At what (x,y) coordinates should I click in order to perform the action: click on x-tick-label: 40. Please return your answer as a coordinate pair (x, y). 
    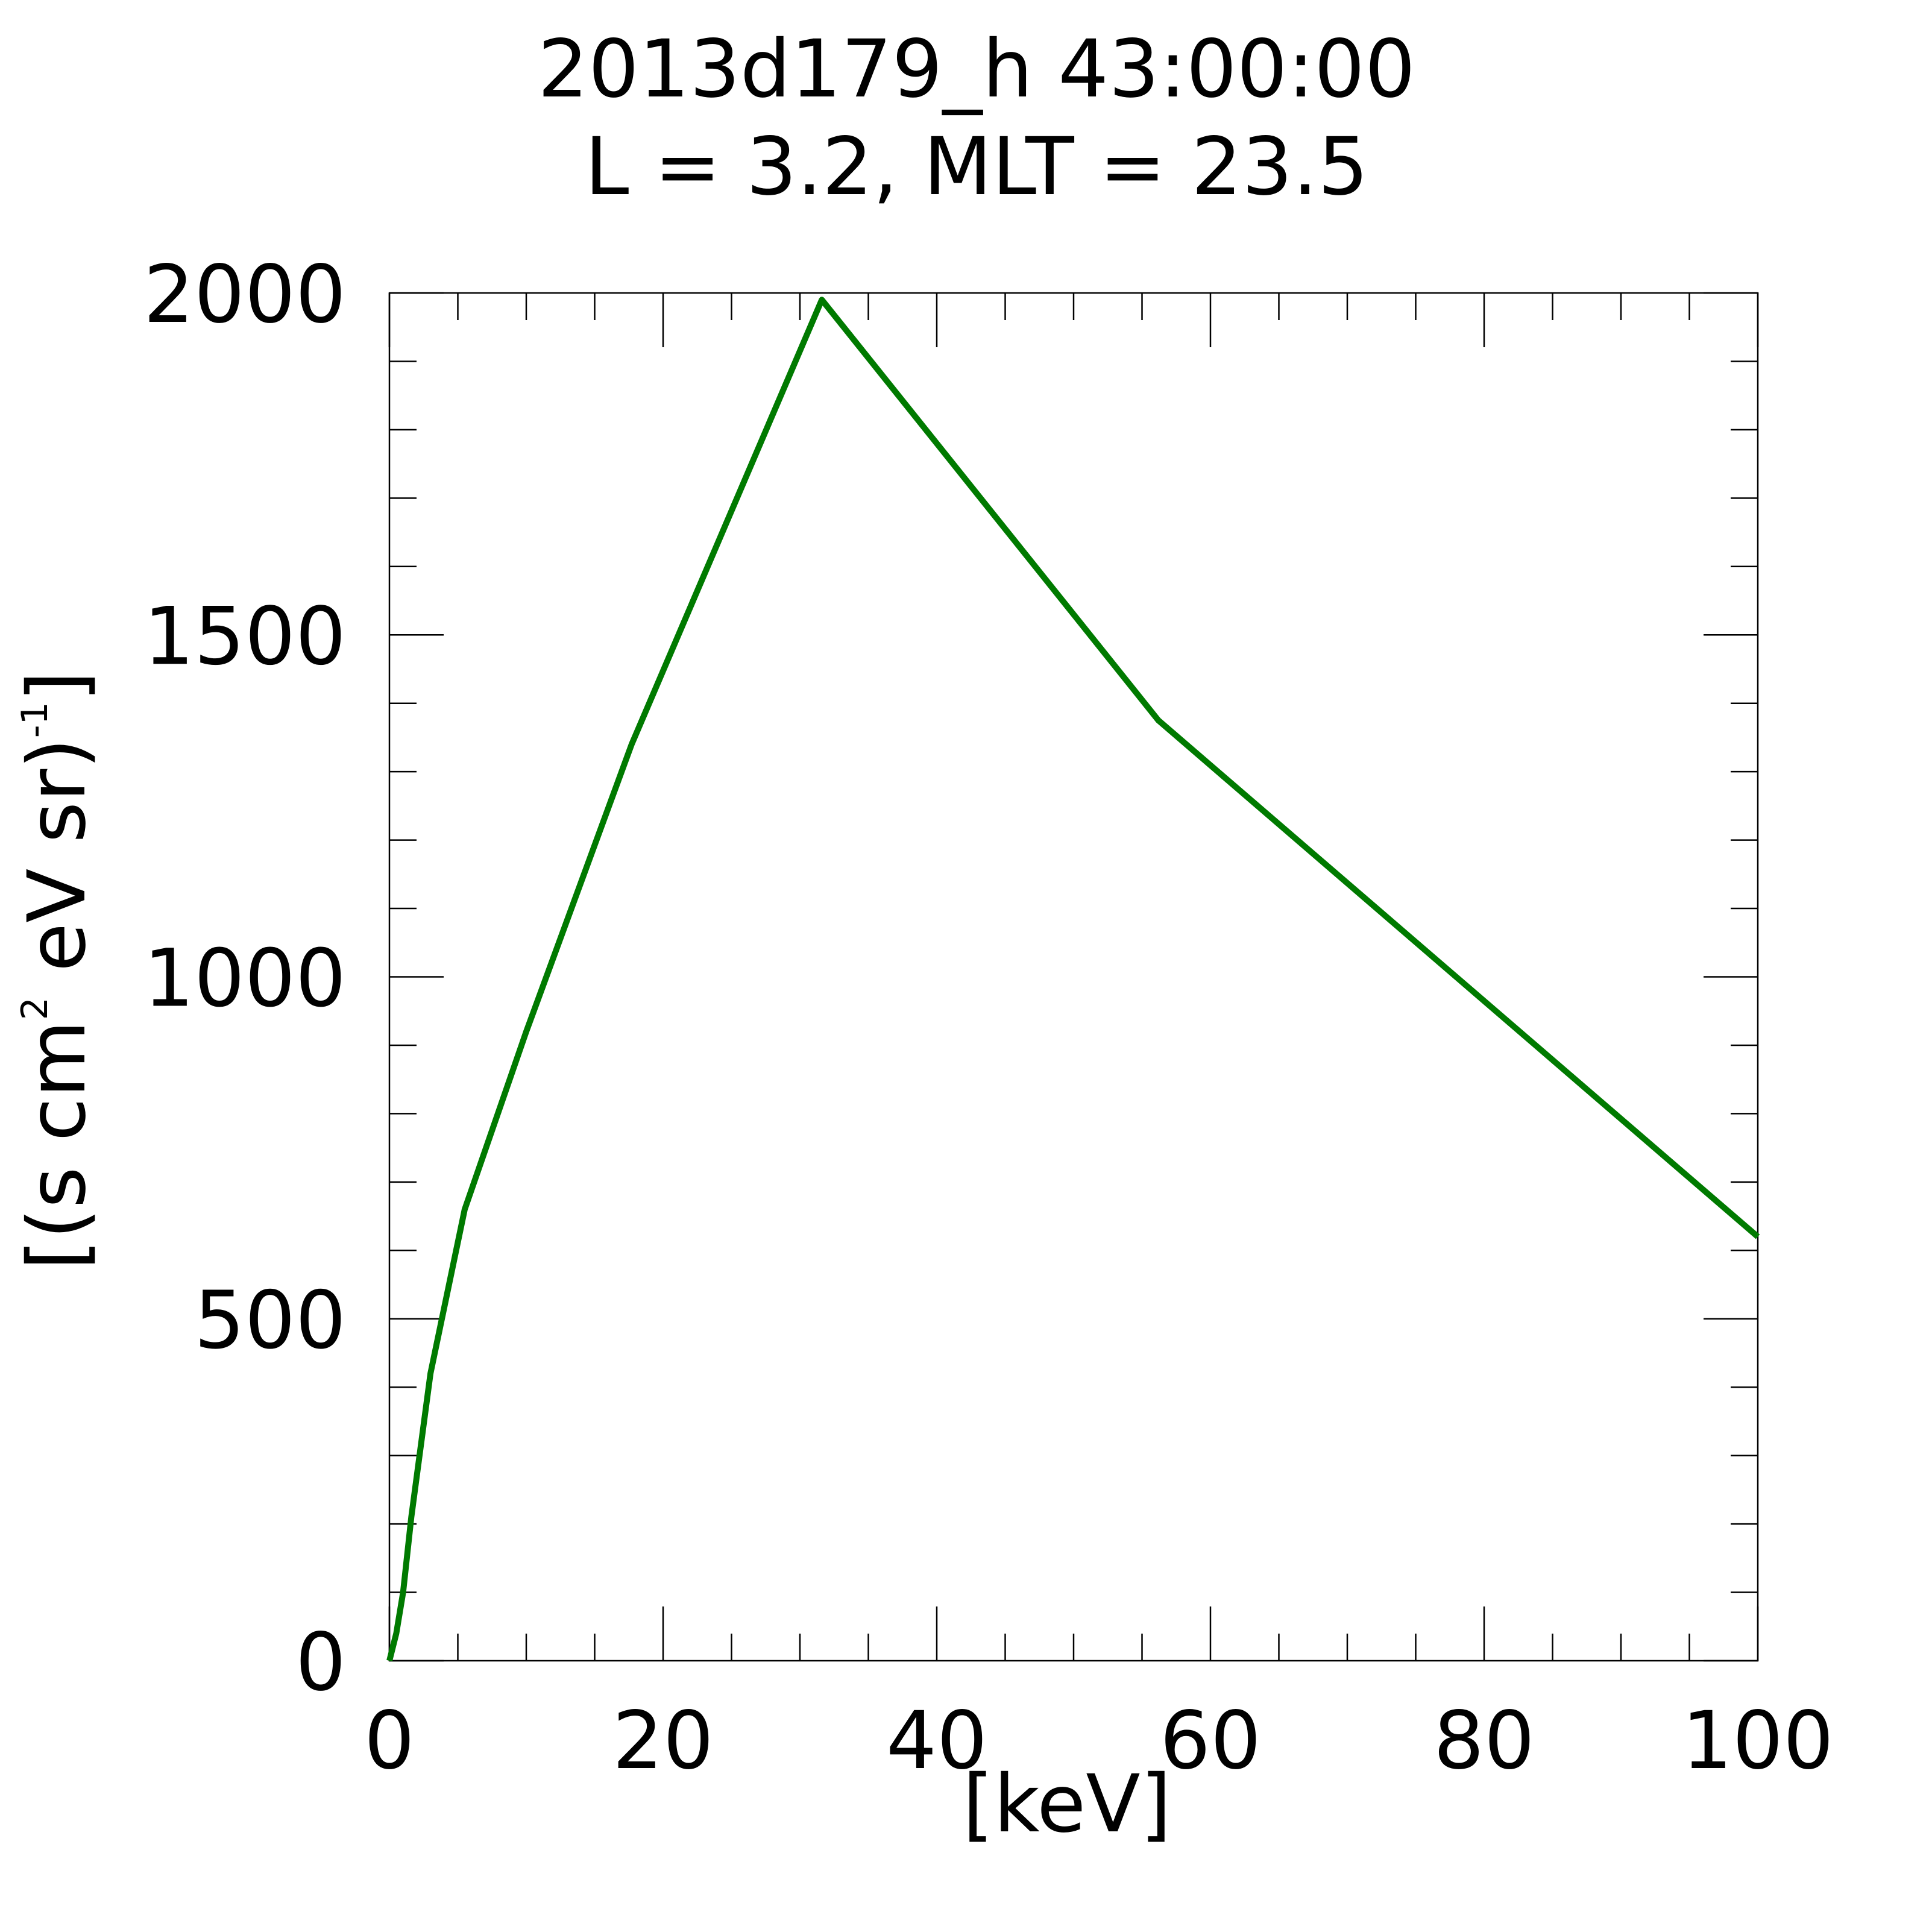
    Looking at the image, I should click on (936, 1740).